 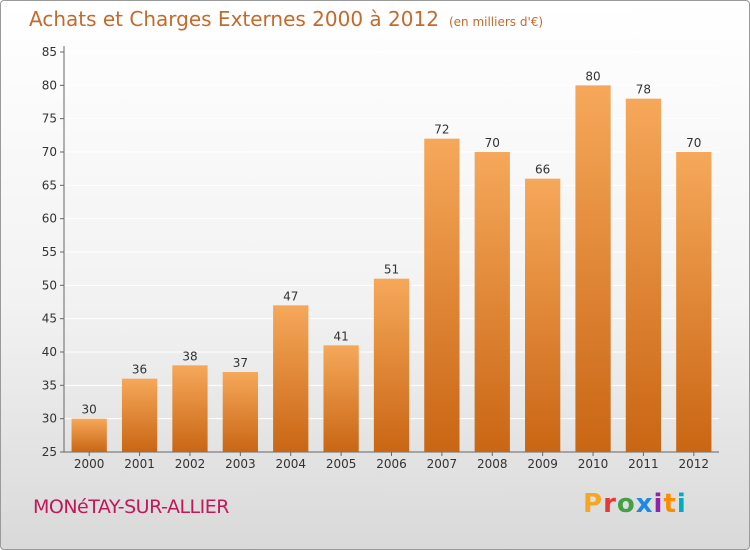 I want to click on x-tick-label: 2001, so click(x=139, y=464).